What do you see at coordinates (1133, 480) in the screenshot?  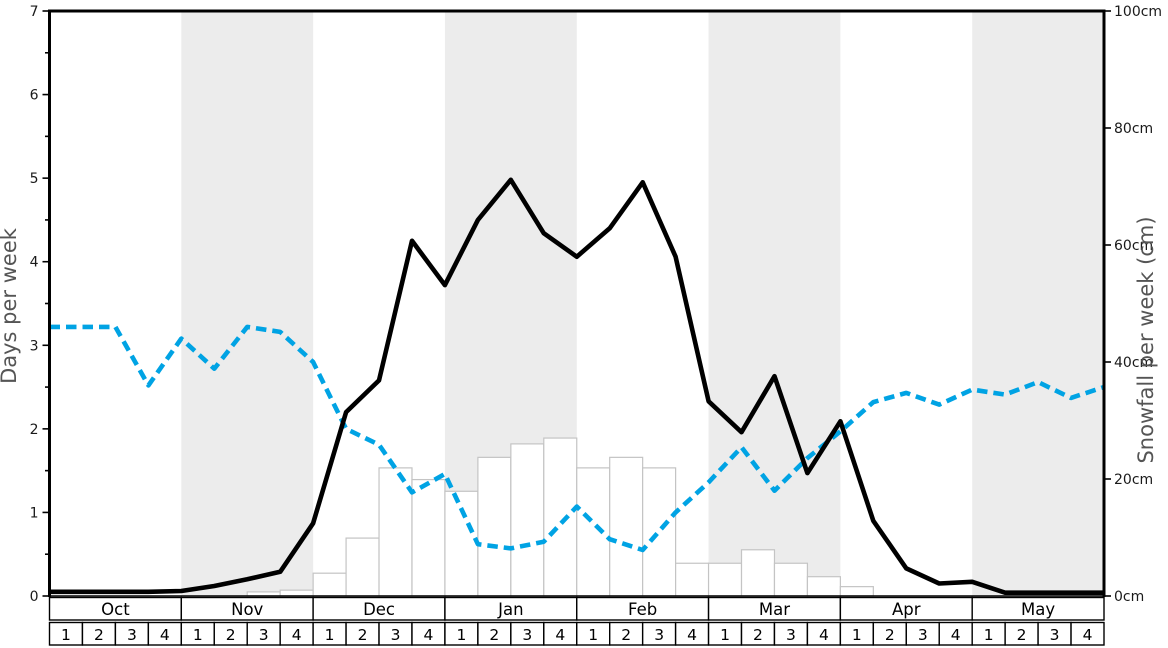 I see `right-tick-label: 20cm` at bounding box center [1133, 480].